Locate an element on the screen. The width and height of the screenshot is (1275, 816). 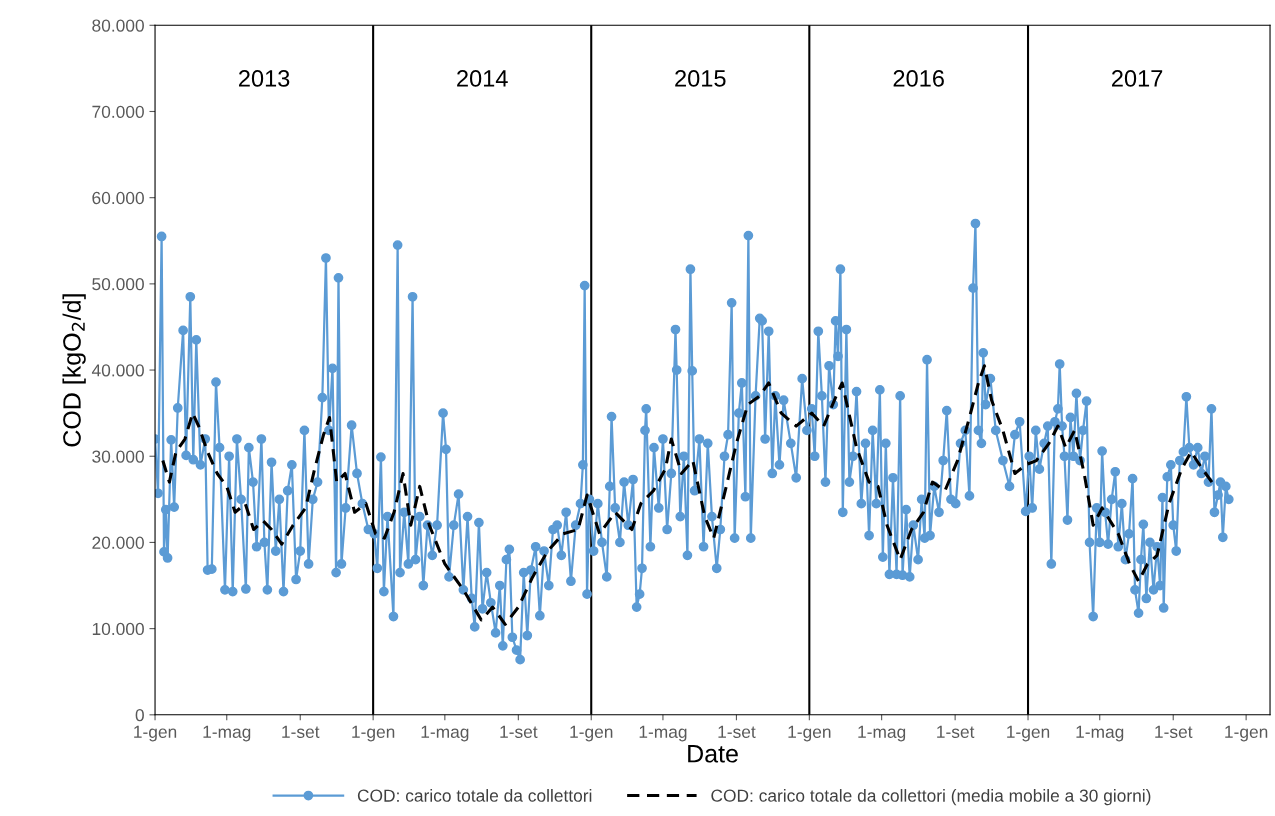
y-tick-label: 40.000 is located at coordinates (117, 370).